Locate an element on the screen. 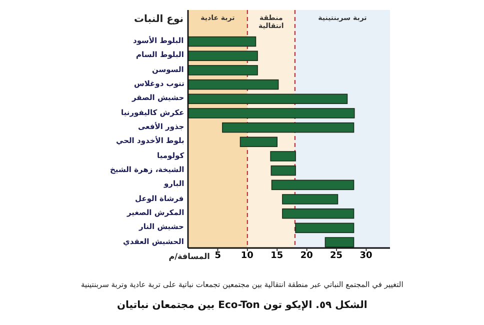 The width and height of the screenshot is (484, 325). x-axis-title: المسافة/م is located at coordinates (189, 257).